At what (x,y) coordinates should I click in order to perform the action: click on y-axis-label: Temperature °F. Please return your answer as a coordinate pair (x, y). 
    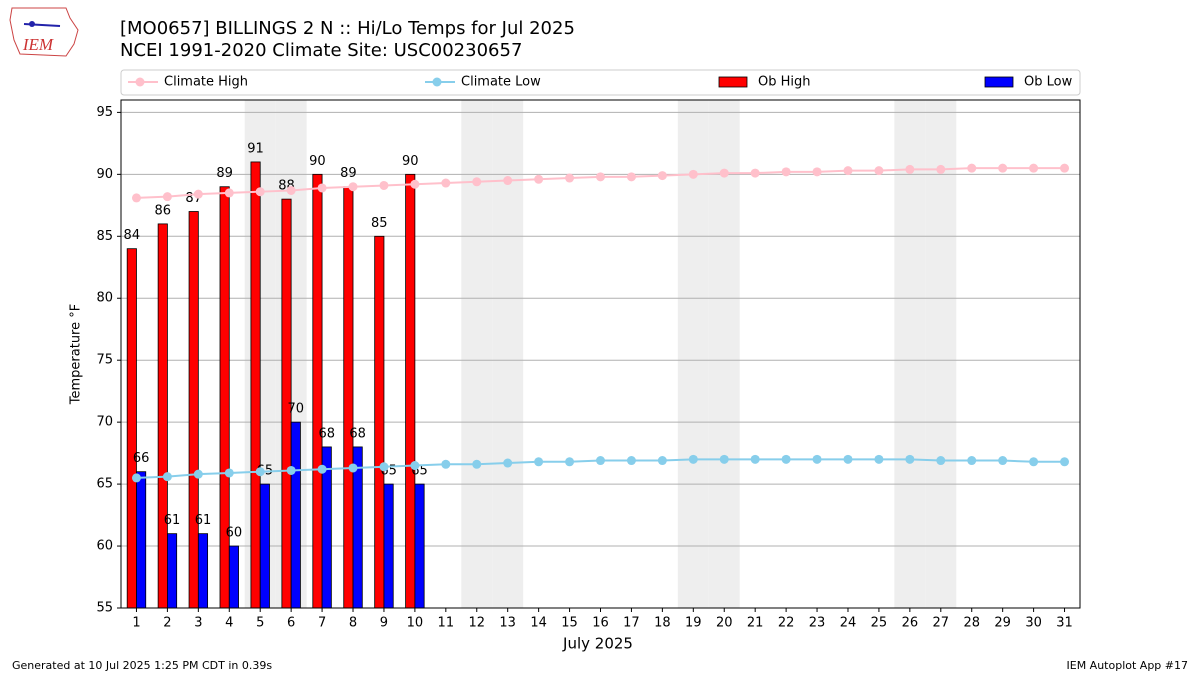
    Looking at the image, I should click on (76, 354).